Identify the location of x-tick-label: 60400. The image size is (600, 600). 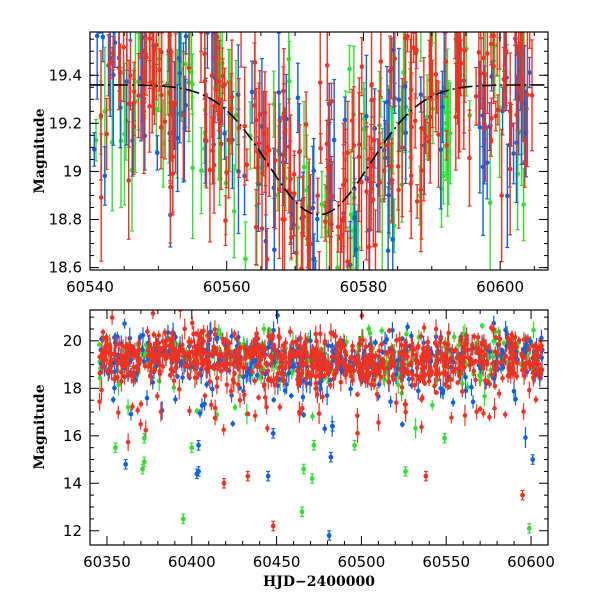
(192, 562).